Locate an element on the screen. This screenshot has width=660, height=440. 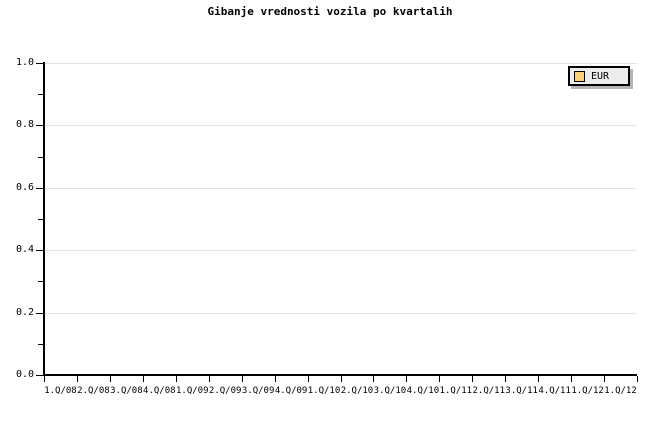
y-tick-label: 1.0 is located at coordinates (24, 62).